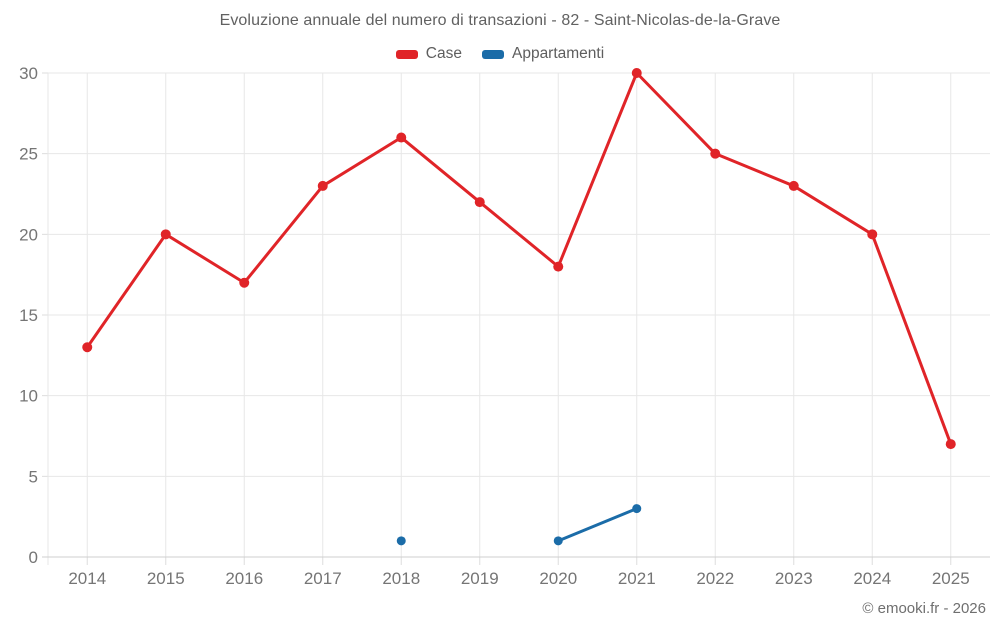 The width and height of the screenshot is (1000, 625). I want to click on x-tick-label: 2018, so click(401, 578).